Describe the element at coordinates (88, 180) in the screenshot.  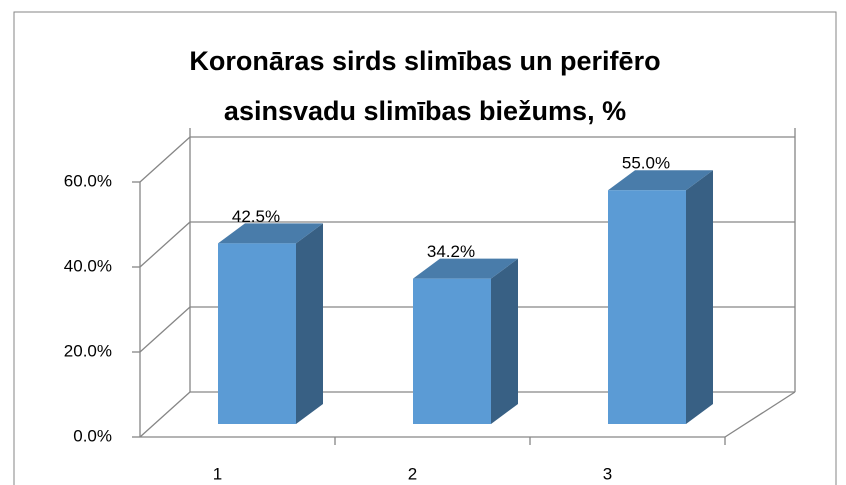
I see `y-tick-label: 60.0%` at that location.